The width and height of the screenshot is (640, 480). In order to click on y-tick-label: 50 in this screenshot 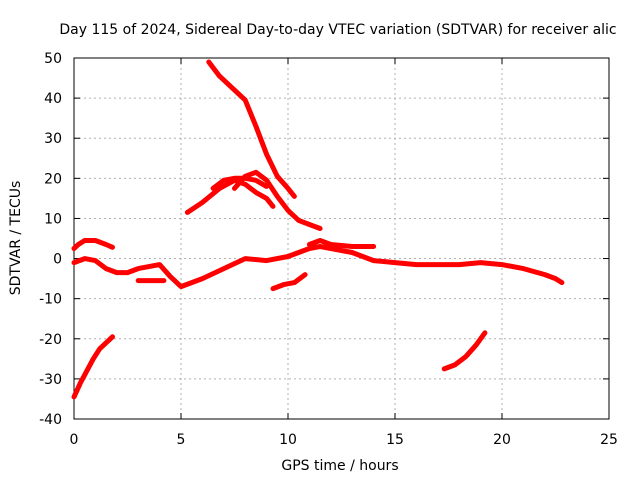, I will do `click(53, 59)`.